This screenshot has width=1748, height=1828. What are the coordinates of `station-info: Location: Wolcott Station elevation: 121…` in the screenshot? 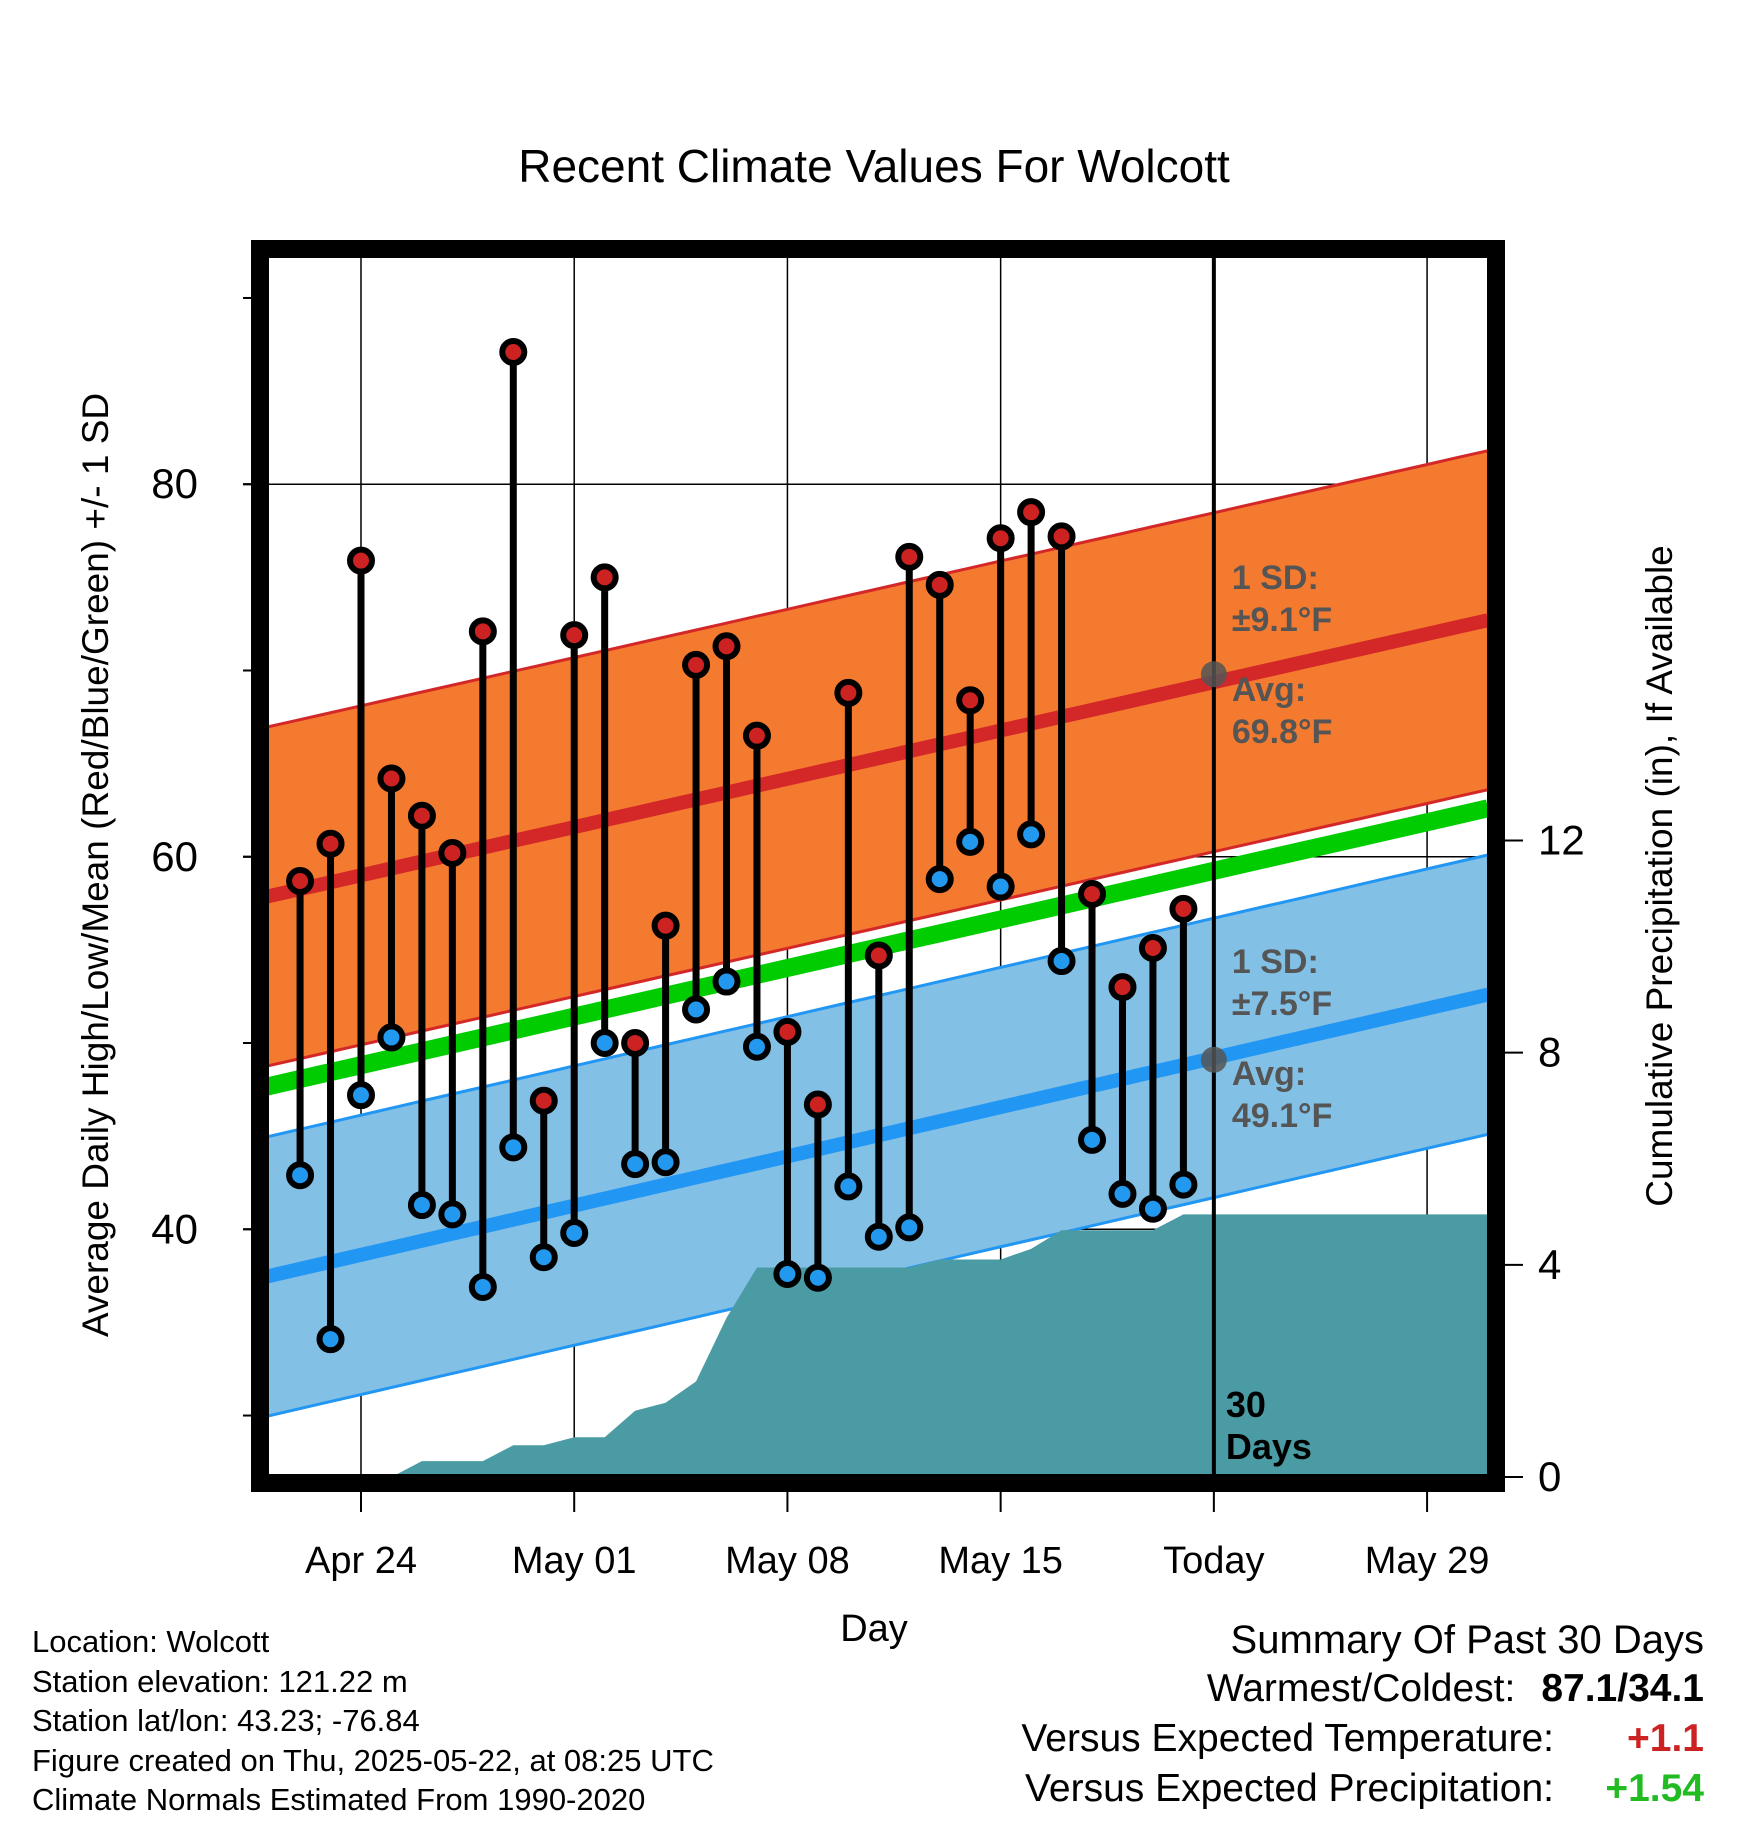 It's located at (373, 1721).